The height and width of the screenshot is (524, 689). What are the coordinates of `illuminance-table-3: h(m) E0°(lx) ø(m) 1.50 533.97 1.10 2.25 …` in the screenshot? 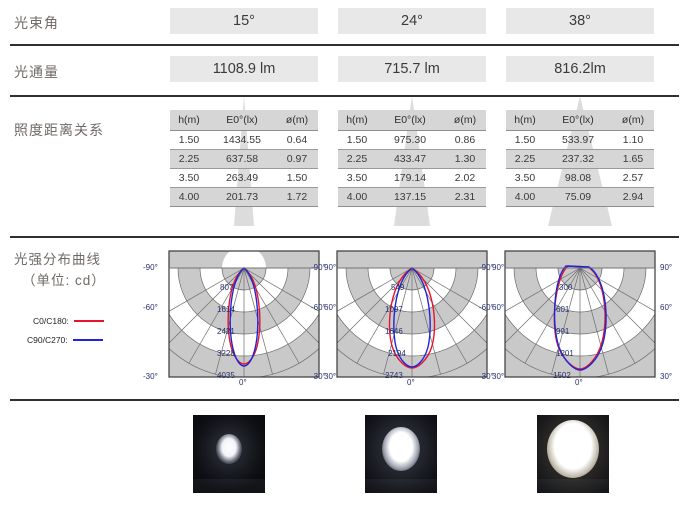 It's located at (580, 158).